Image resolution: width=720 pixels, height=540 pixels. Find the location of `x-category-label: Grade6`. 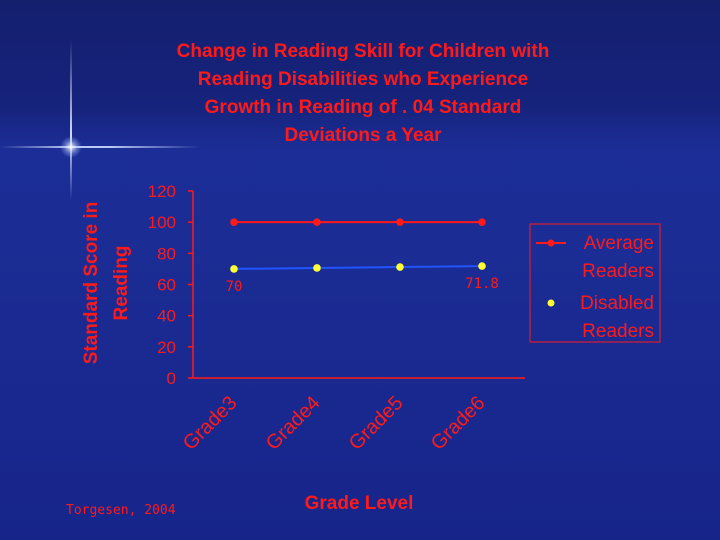

x-category-label: Grade6 is located at coordinates (458, 423).